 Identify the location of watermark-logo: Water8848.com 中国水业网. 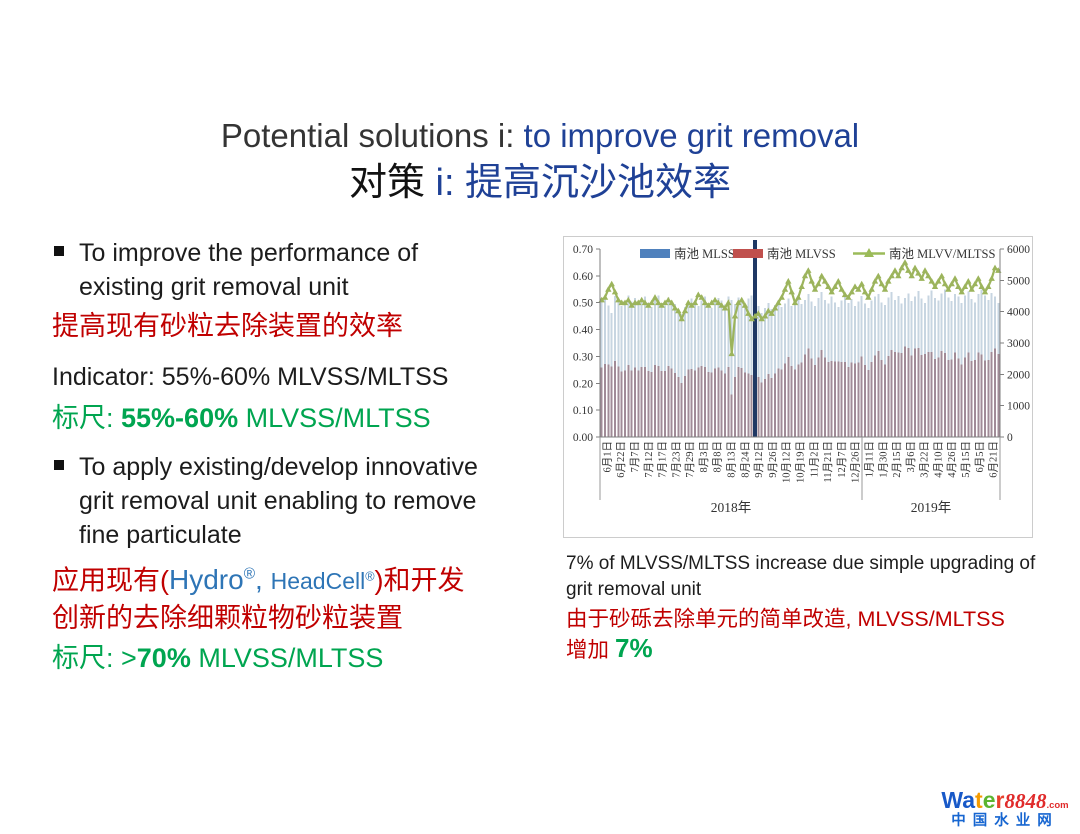
(1005, 808).